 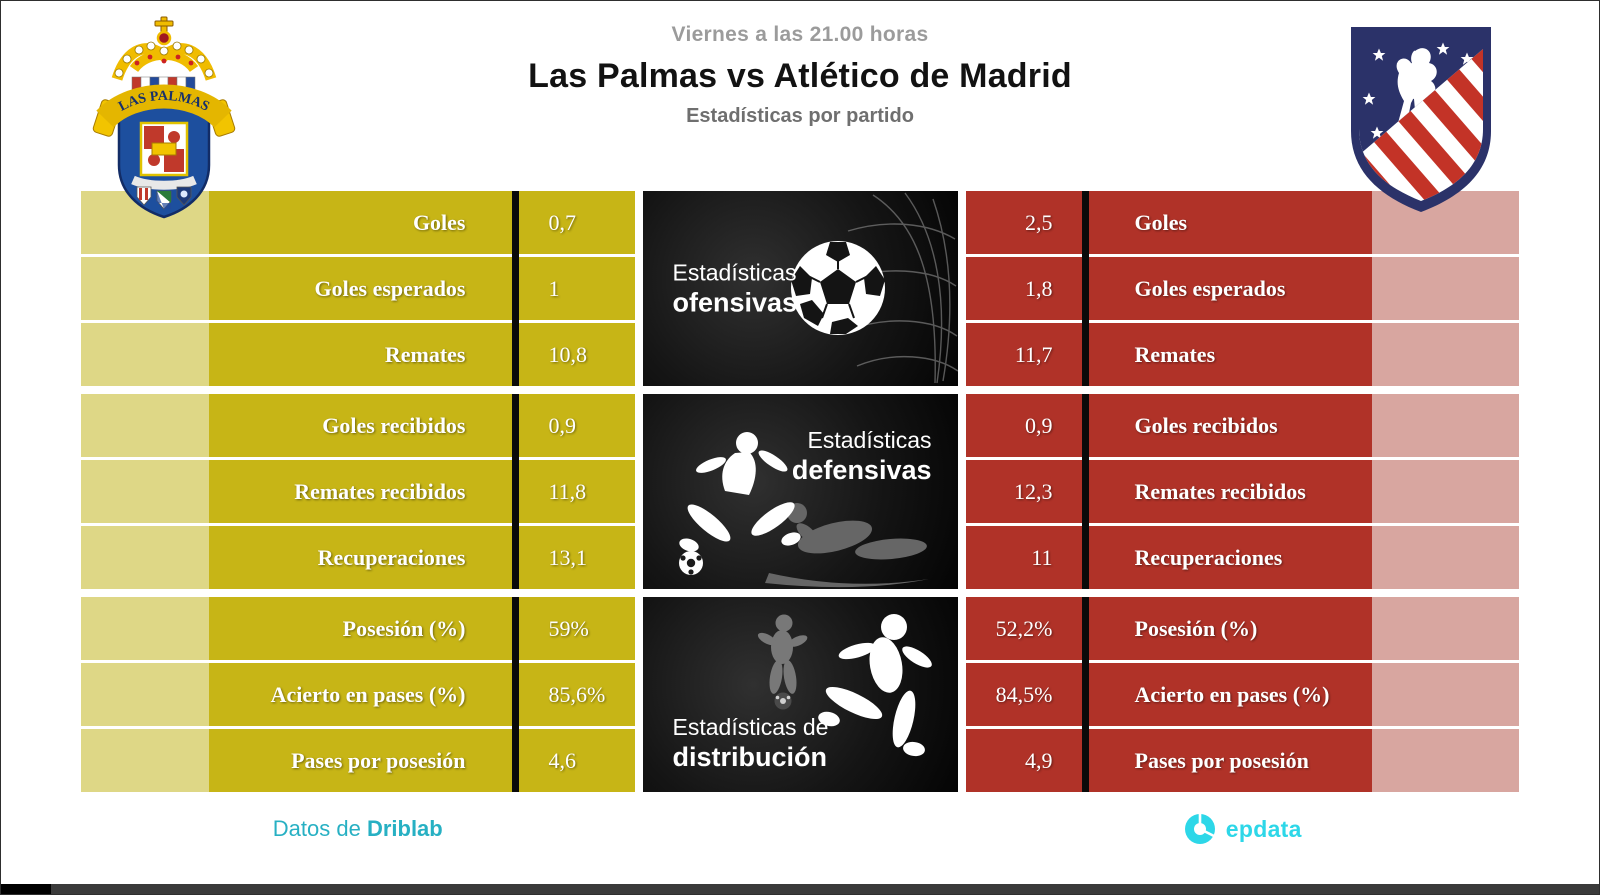 I want to click on home-stat-value: 4,6, so click(x=573, y=760).